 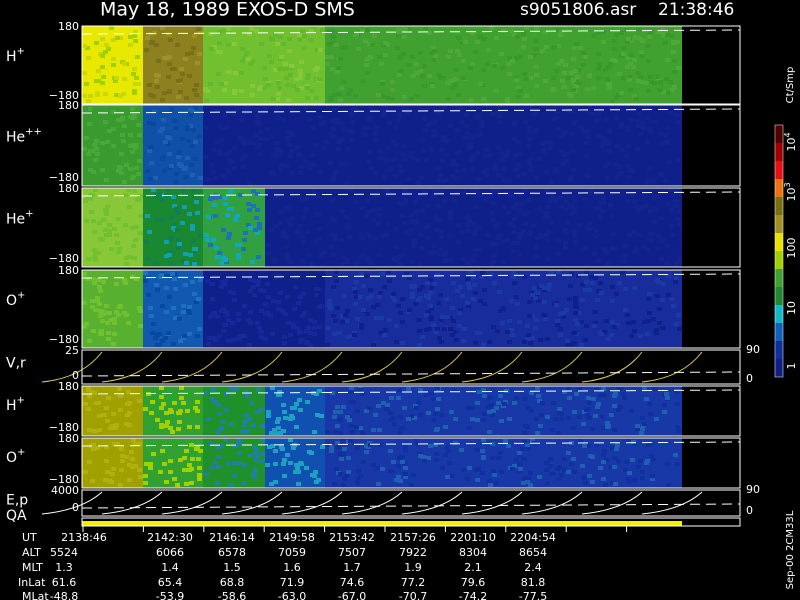 What do you see at coordinates (779, 278) in the screenshot?
I see `colorbar-step` at bounding box center [779, 278].